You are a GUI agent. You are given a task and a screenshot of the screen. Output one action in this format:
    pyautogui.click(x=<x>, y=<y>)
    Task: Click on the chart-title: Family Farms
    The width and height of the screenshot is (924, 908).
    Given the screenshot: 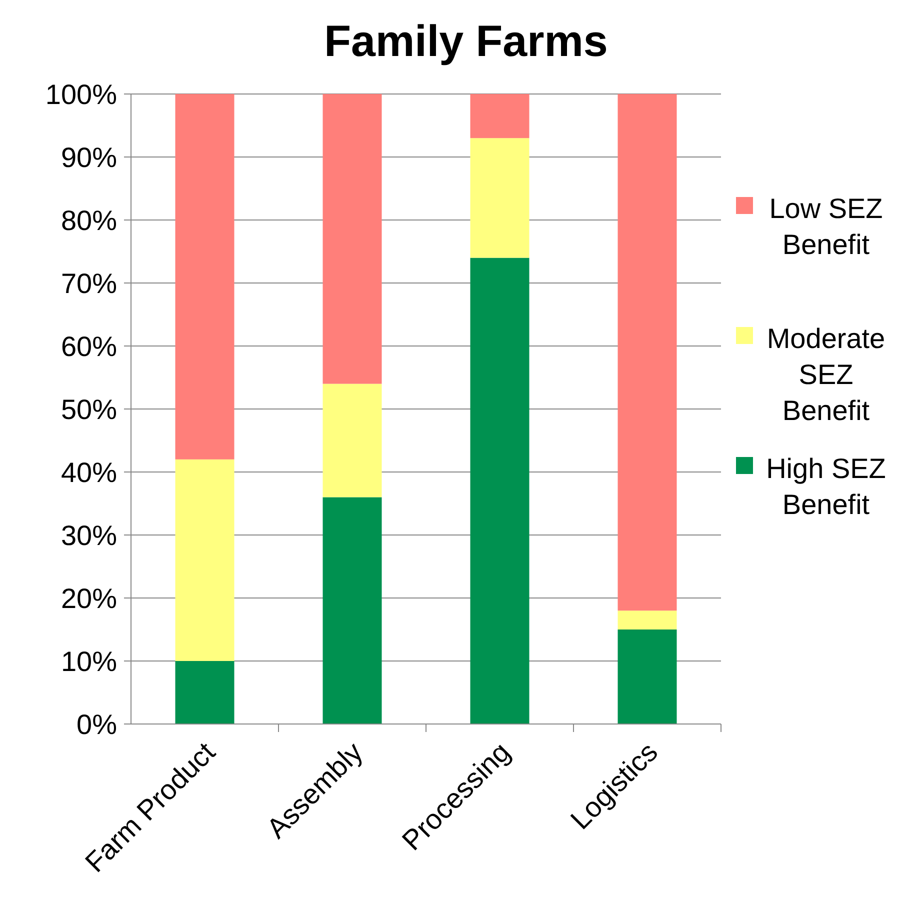 What is the action you would take?
    pyautogui.click(x=466, y=41)
    